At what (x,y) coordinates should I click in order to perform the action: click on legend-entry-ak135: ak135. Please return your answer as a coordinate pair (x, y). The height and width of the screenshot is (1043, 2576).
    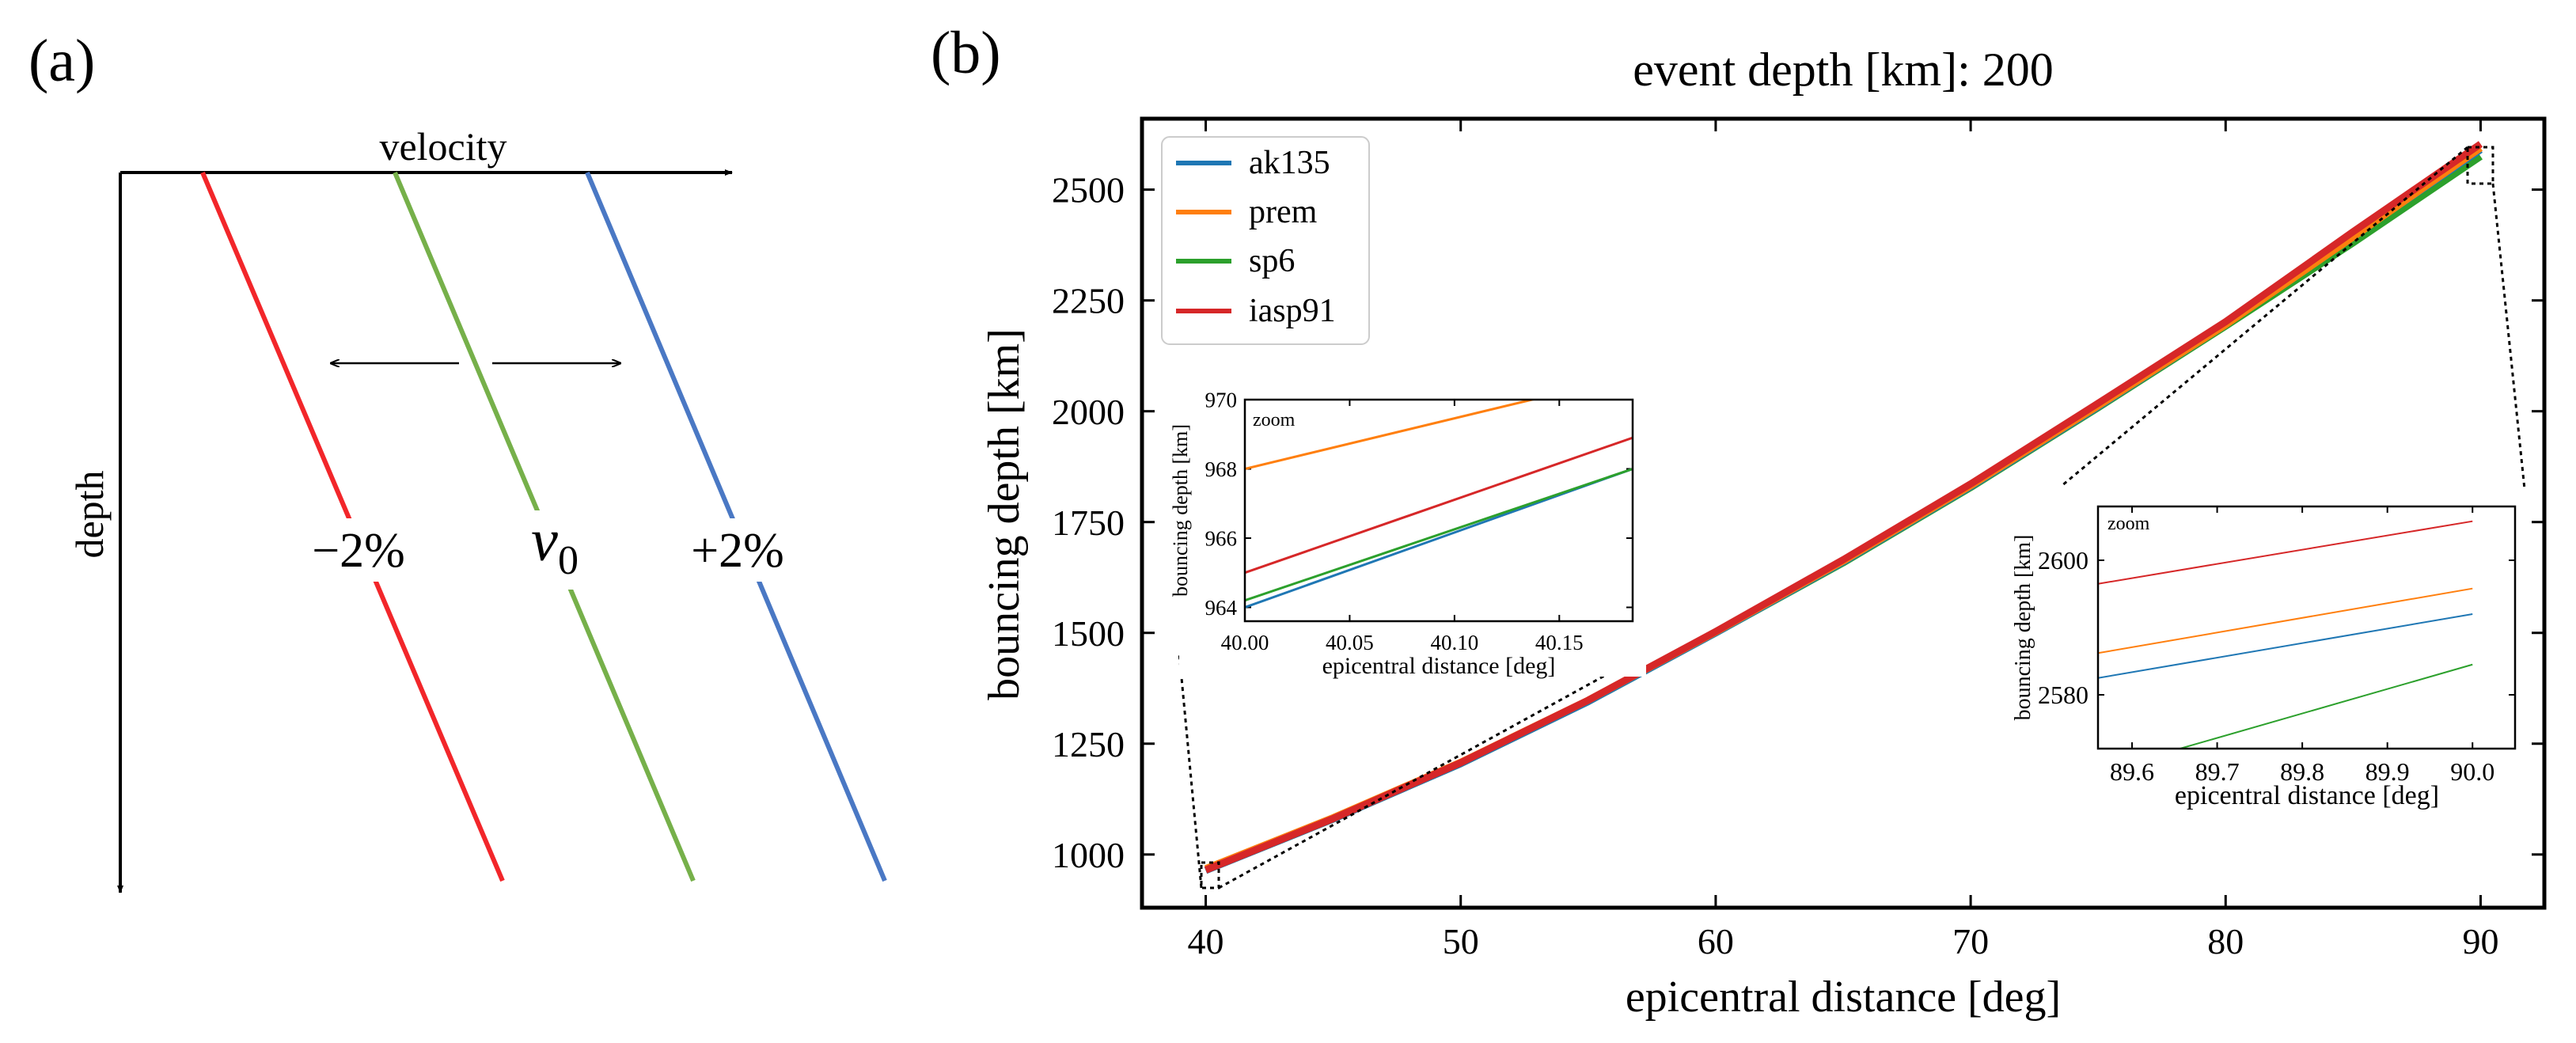
    Looking at the image, I should click on (1253, 163).